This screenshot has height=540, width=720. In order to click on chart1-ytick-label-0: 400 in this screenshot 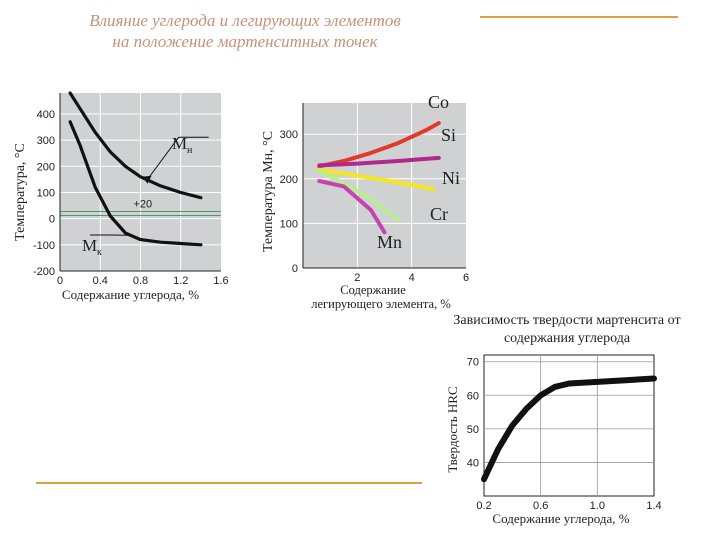, I will do `click(46, 115)`.